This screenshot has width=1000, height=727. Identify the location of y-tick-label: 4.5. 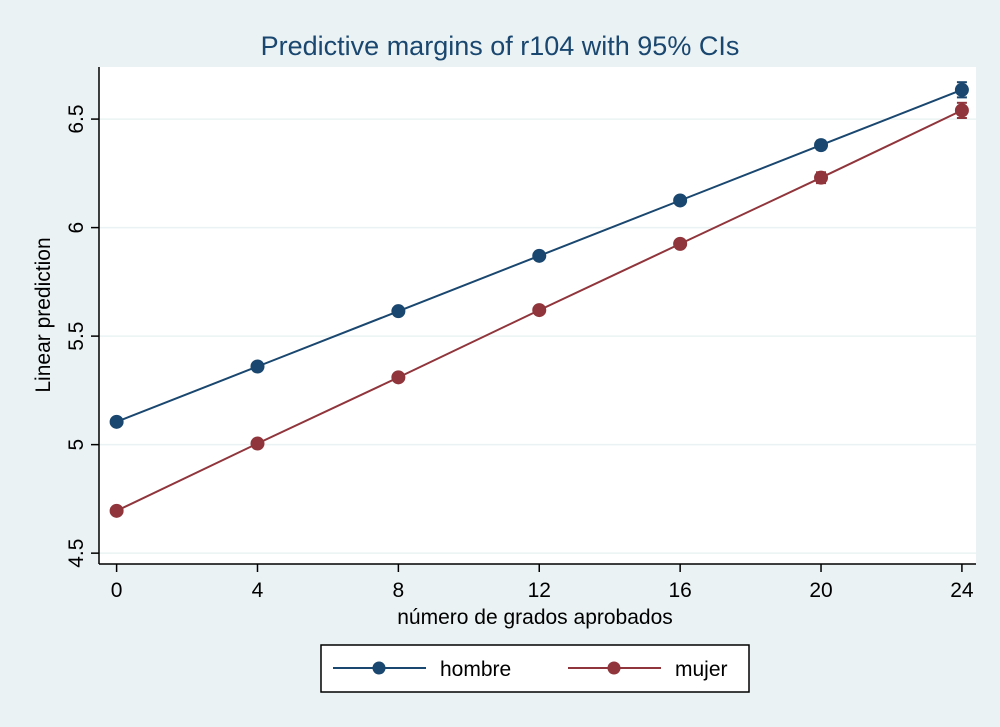
(76, 553).